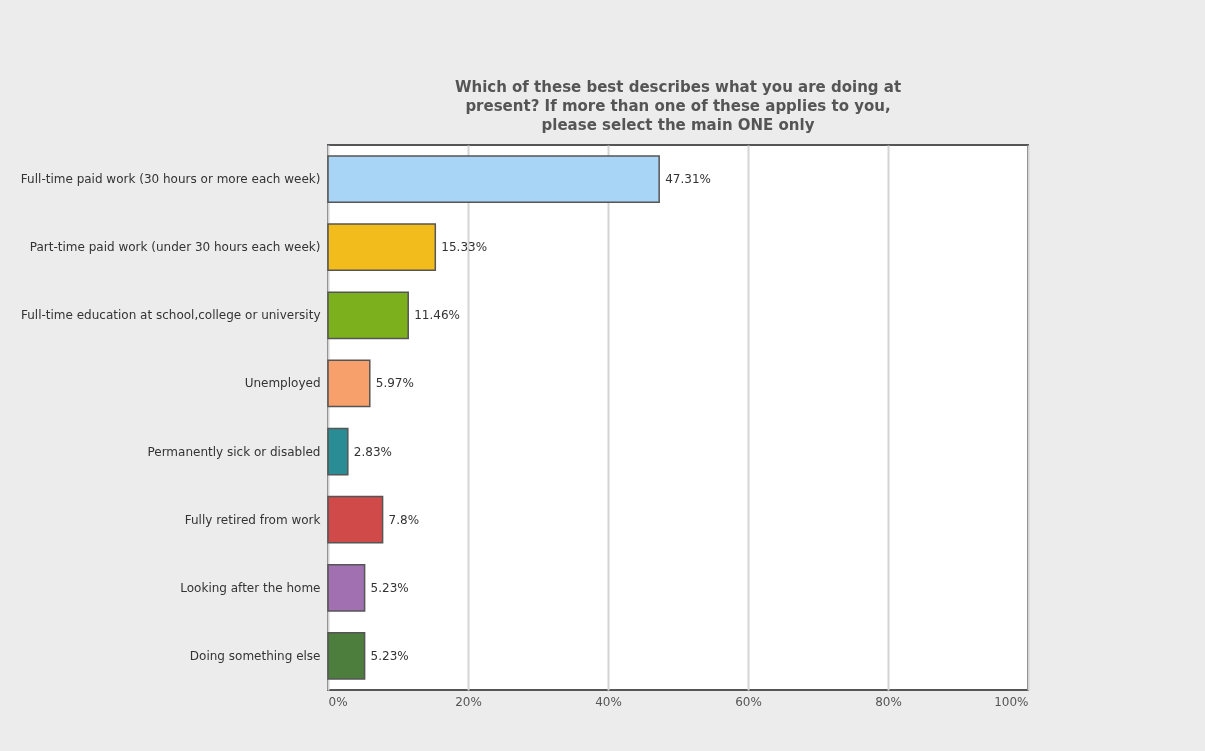 This screenshot has width=1205, height=751. What do you see at coordinates (234, 451) in the screenshot?
I see `y-tick-label: Permanently sick or disabled` at bounding box center [234, 451].